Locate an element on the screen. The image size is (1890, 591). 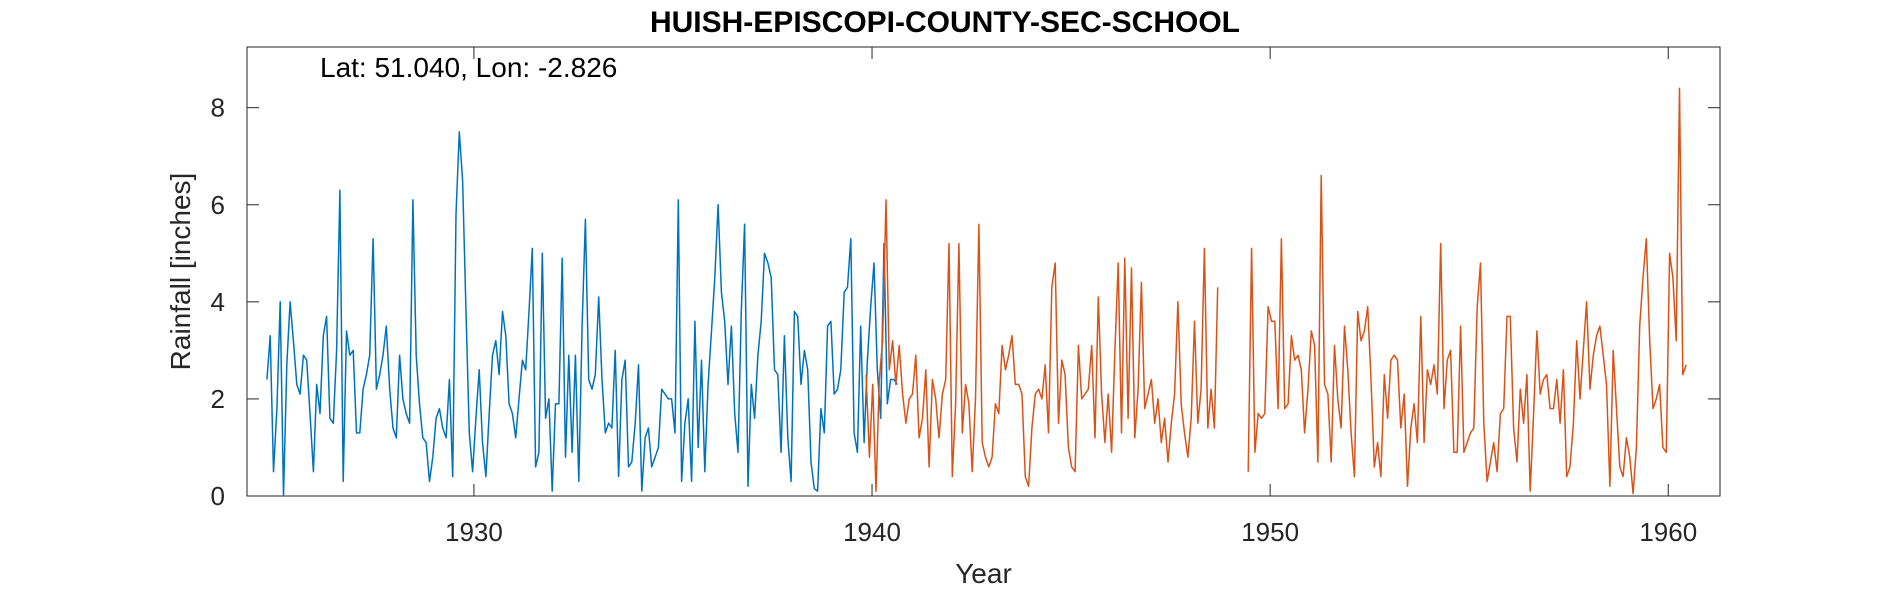
y-tick-label: 2 is located at coordinates (218, 399).